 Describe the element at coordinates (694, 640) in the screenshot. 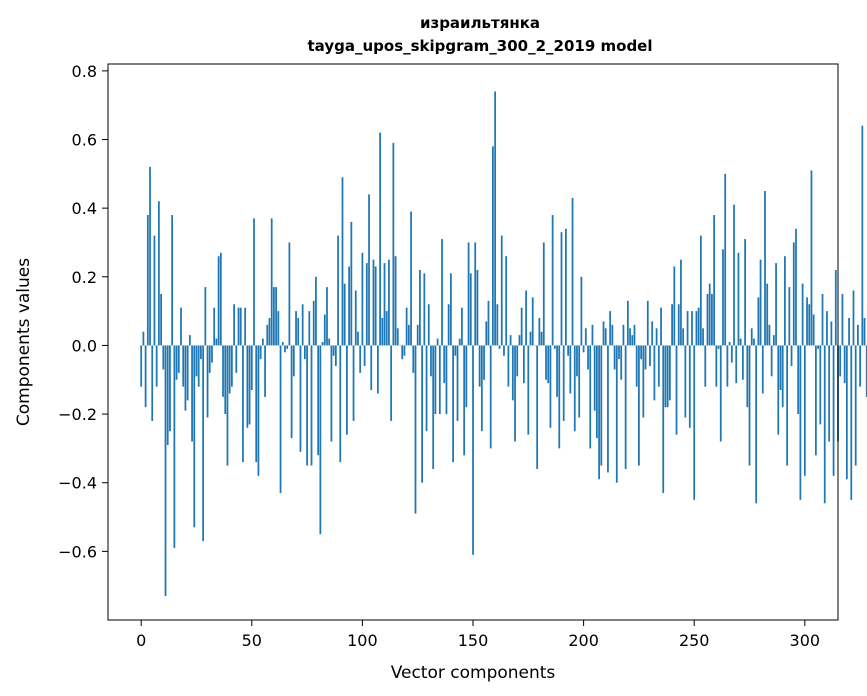

I see `x-tick-label: 250` at that location.